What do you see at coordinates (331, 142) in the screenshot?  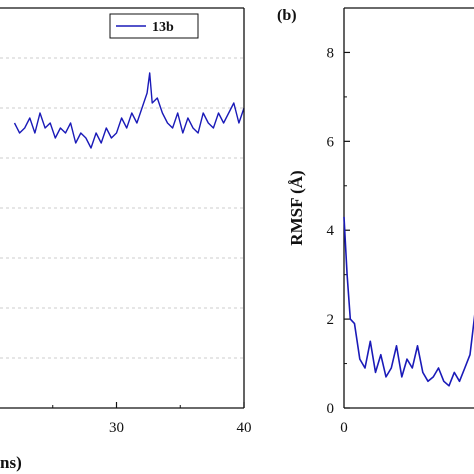 I see `panel-b-y-tick-label: 6` at bounding box center [331, 142].